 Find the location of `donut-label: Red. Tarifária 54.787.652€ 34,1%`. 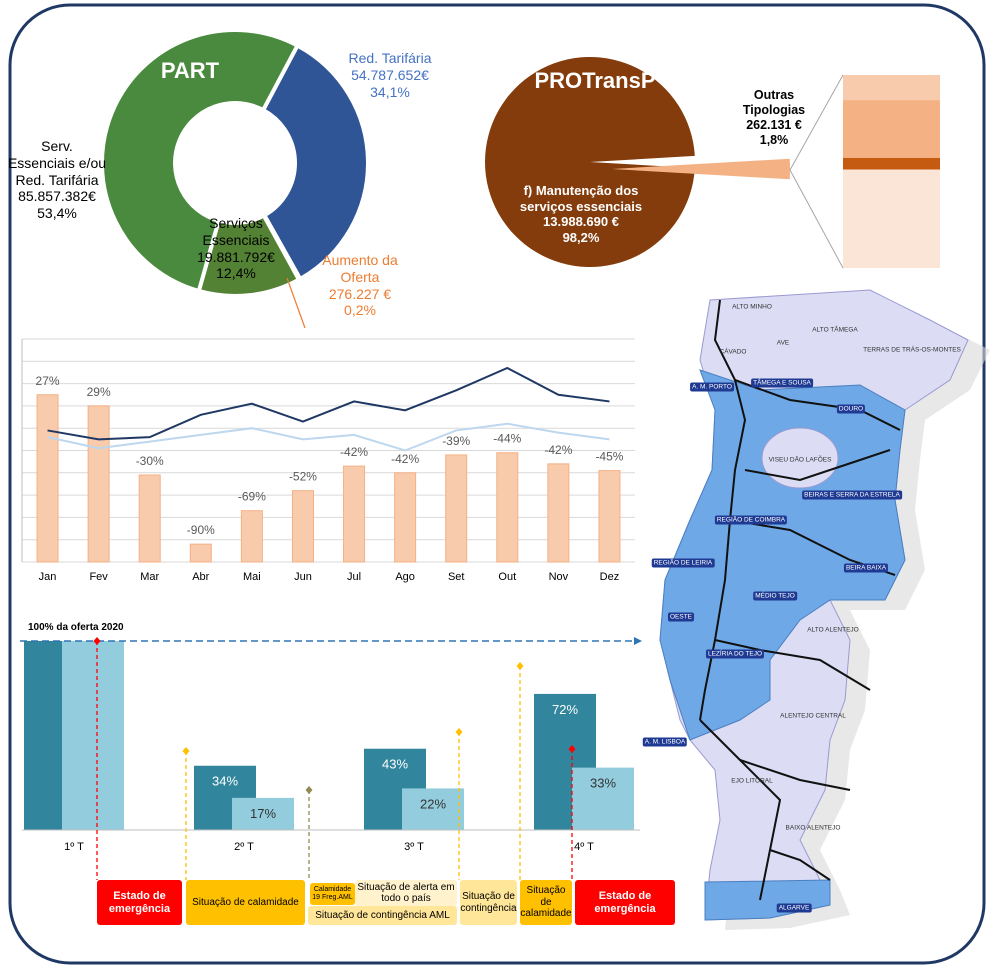

donut-label: Red. Tarifária 54.787.652€ 34,1% is located at coordinates (390, 75).